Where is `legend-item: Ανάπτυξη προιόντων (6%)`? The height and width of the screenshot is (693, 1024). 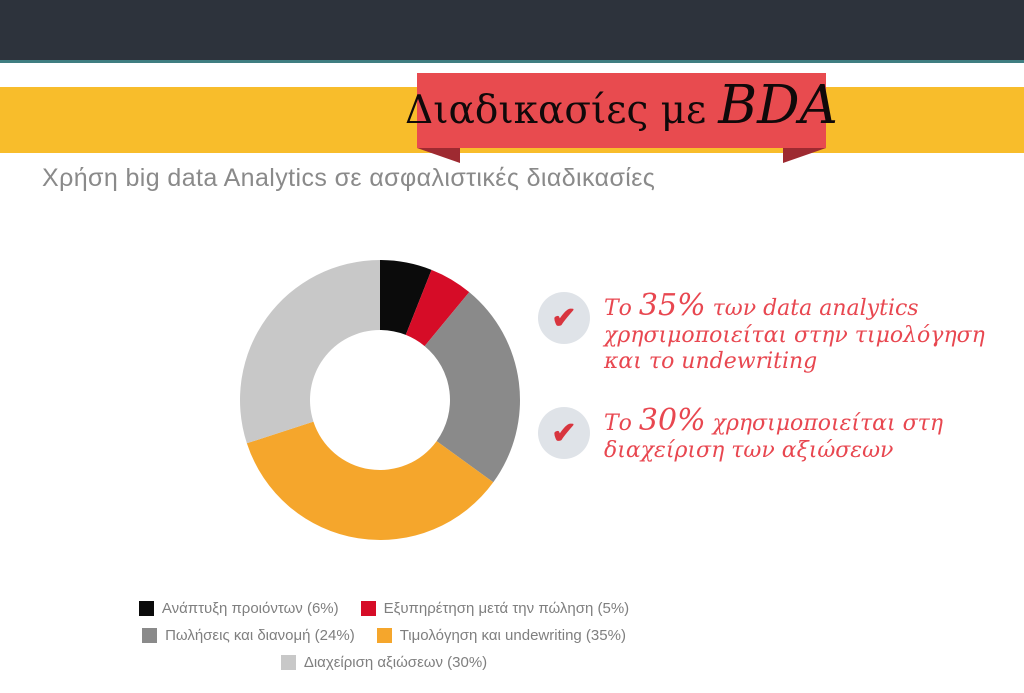
legend-item: Ανάπτυξη προιόντων (6%) is located at coordinates (238, 608).